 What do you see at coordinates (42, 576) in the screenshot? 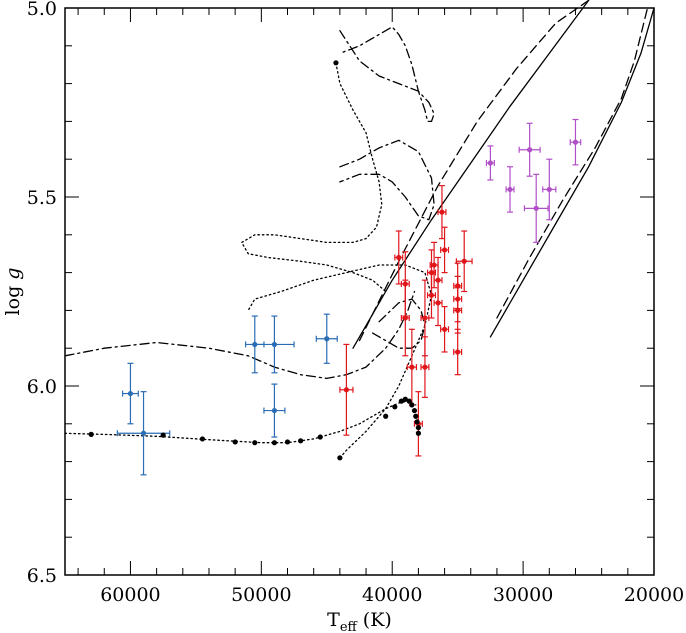
I see `y-tick-label: 6.5` at bounding box center [42, 576].